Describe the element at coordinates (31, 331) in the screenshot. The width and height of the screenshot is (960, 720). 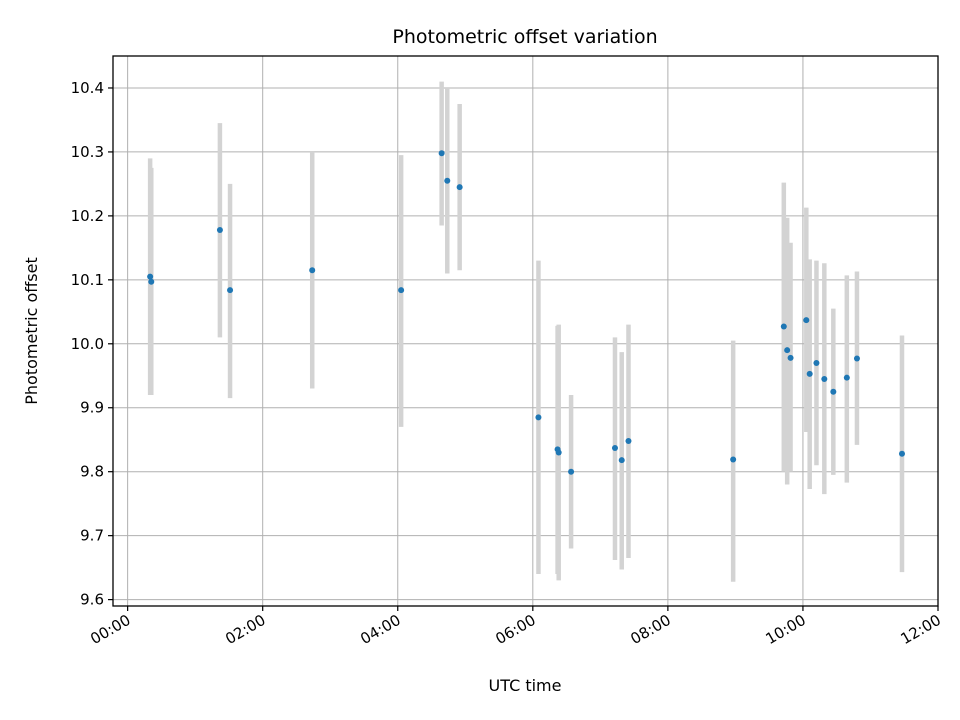
I see `y-axis-label: Photometric offset` at that location.